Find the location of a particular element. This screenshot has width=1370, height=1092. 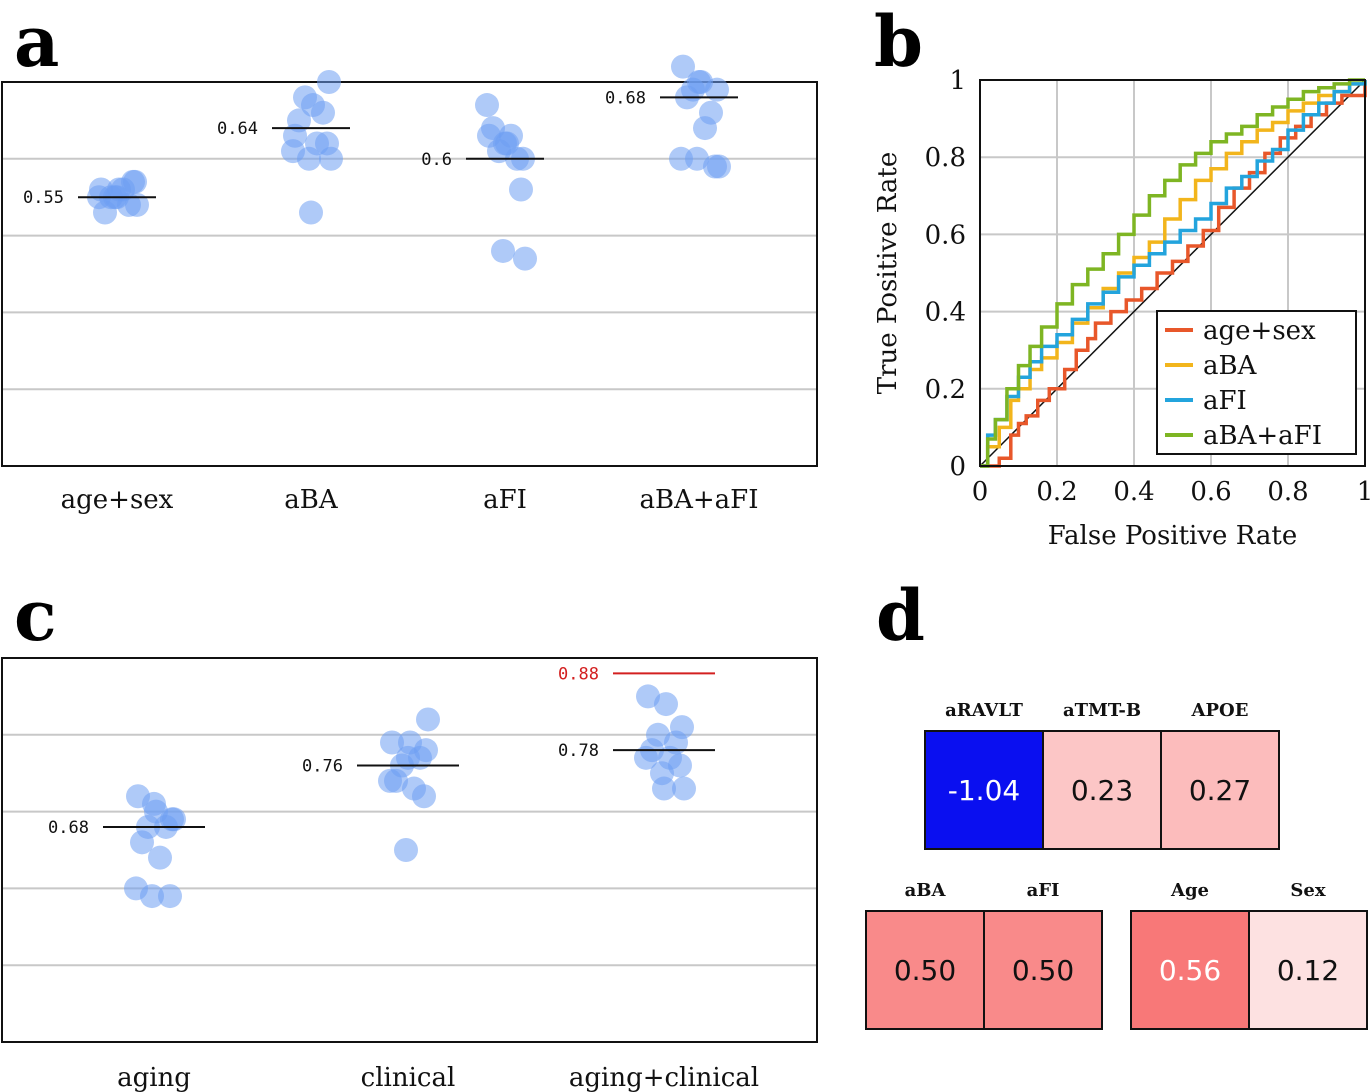

heatmap-value: 0.12 is located at coordinates (1308, 970).